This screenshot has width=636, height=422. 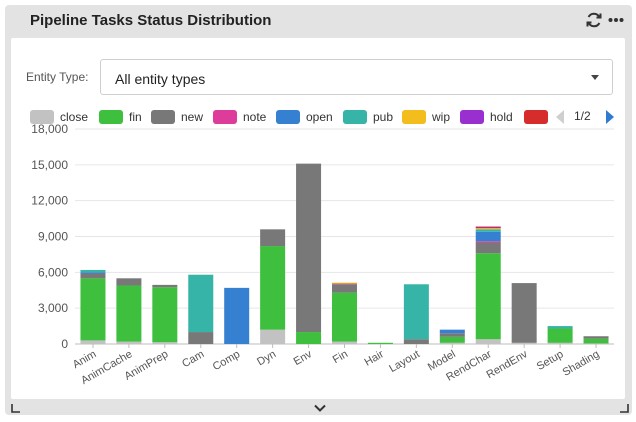 I want to click on x-tick-label: Shading, so click(x=581, y=363).